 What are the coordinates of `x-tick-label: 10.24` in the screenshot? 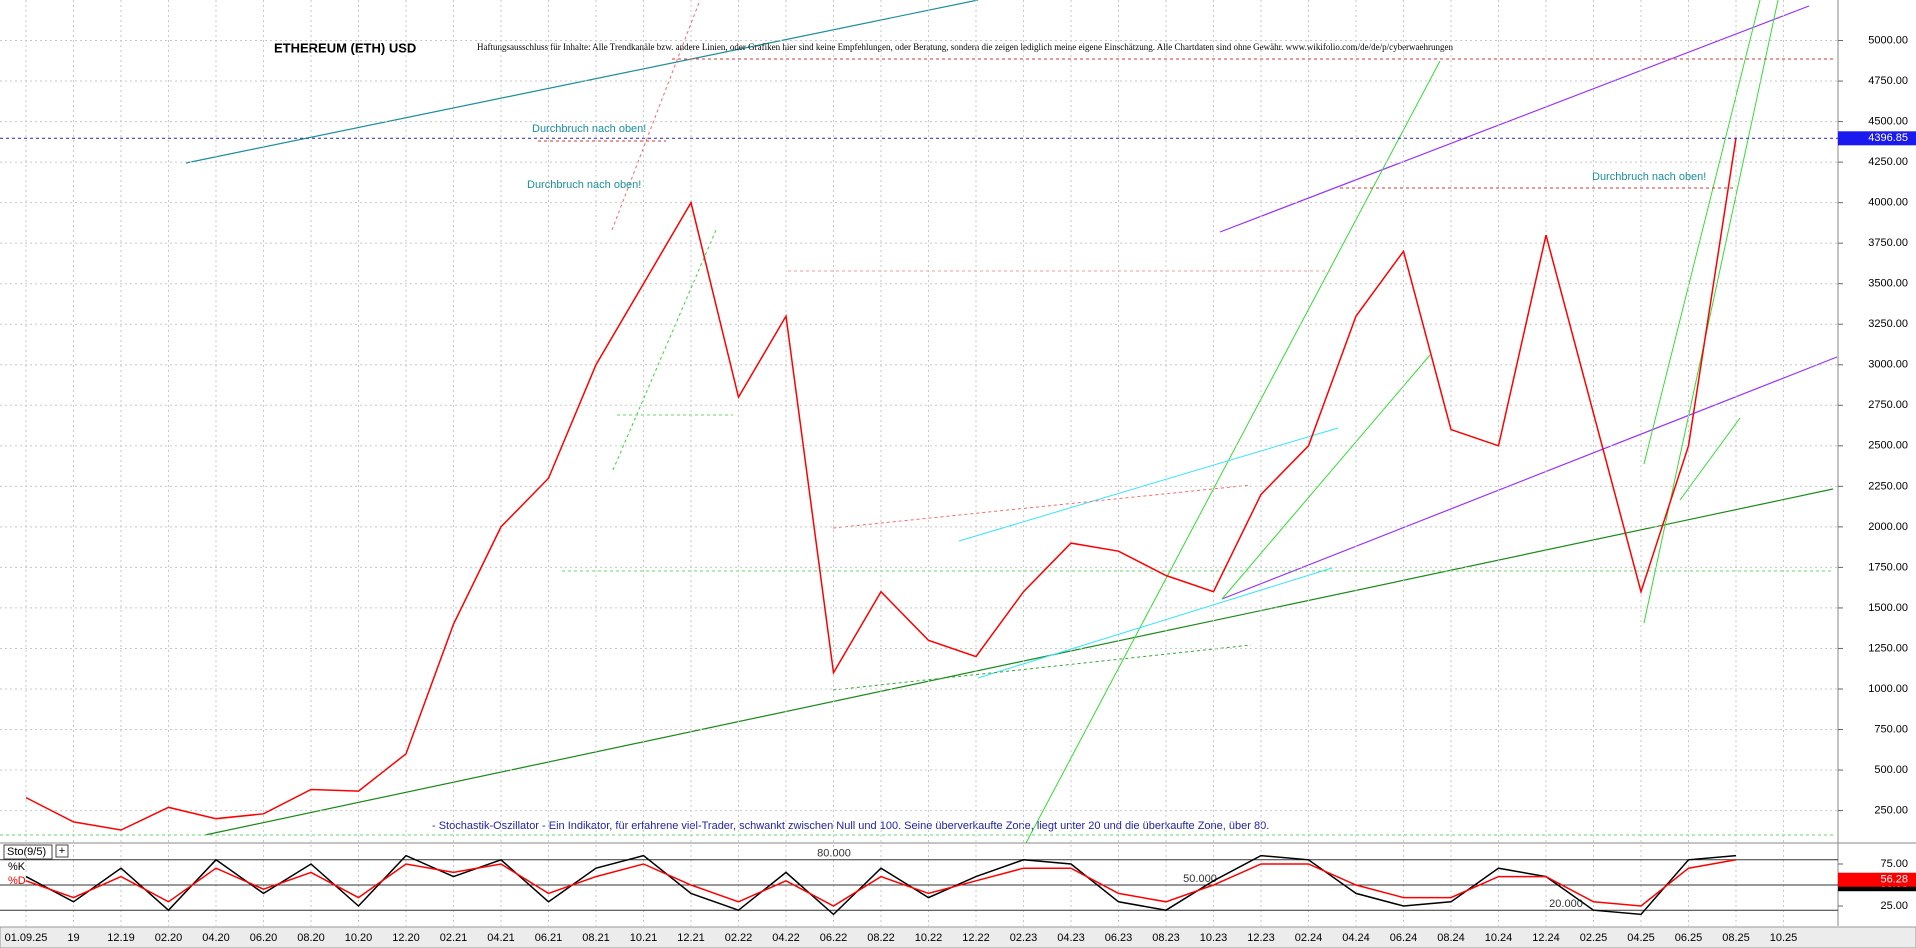 It's located at (1499, 938).